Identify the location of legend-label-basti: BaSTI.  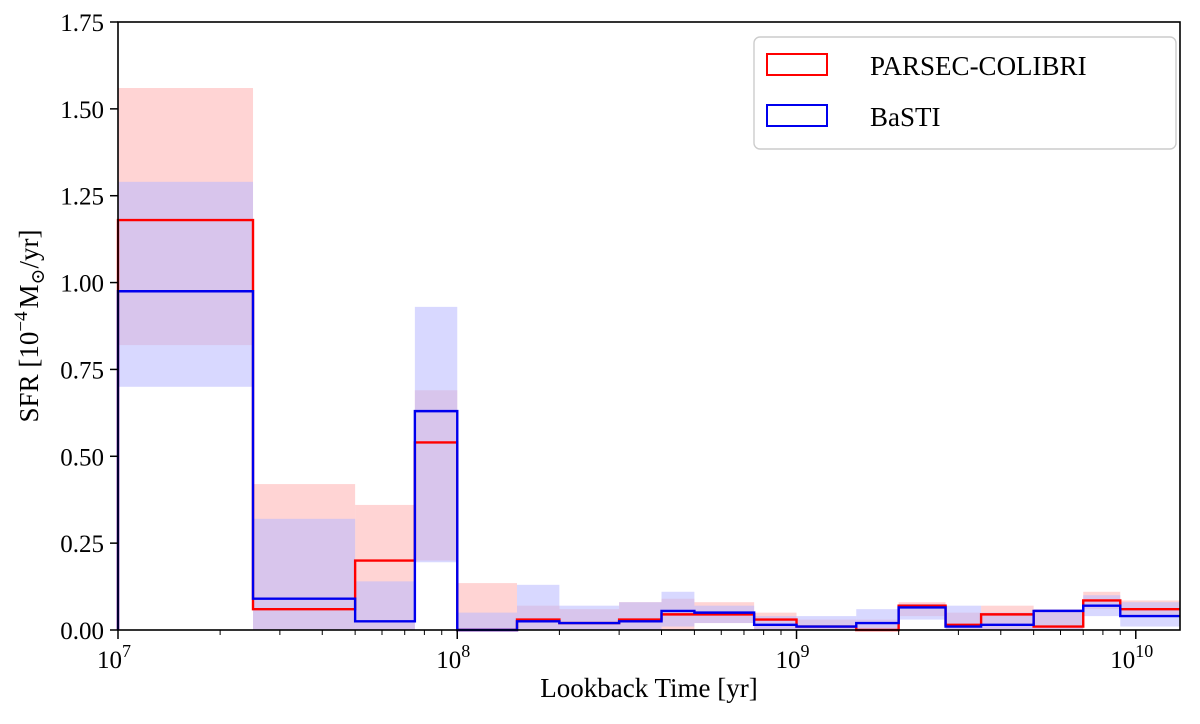
(905, 117).